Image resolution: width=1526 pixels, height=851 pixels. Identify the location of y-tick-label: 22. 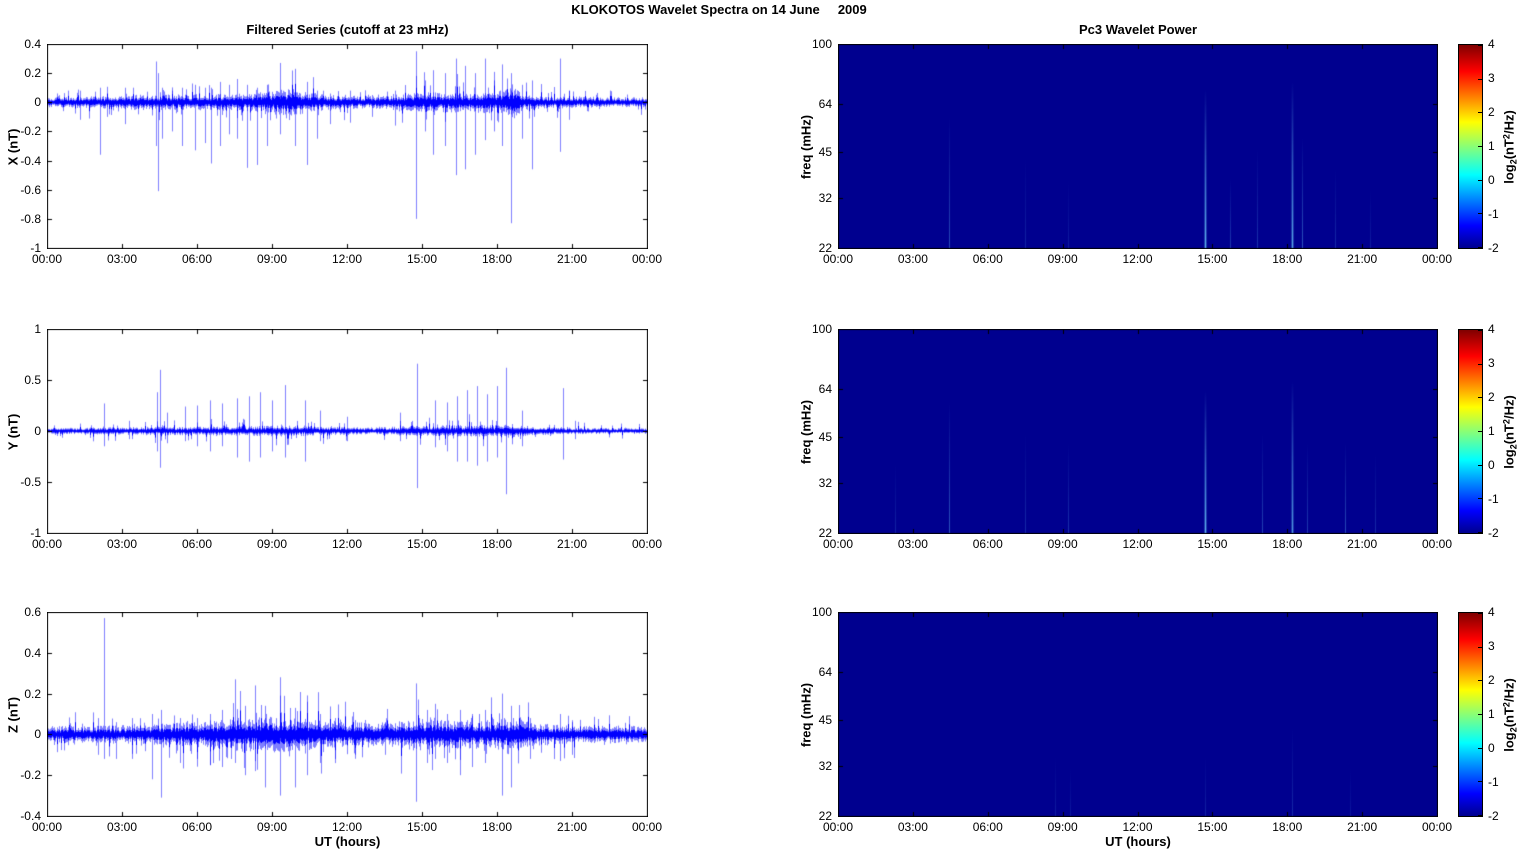
(825, 248).